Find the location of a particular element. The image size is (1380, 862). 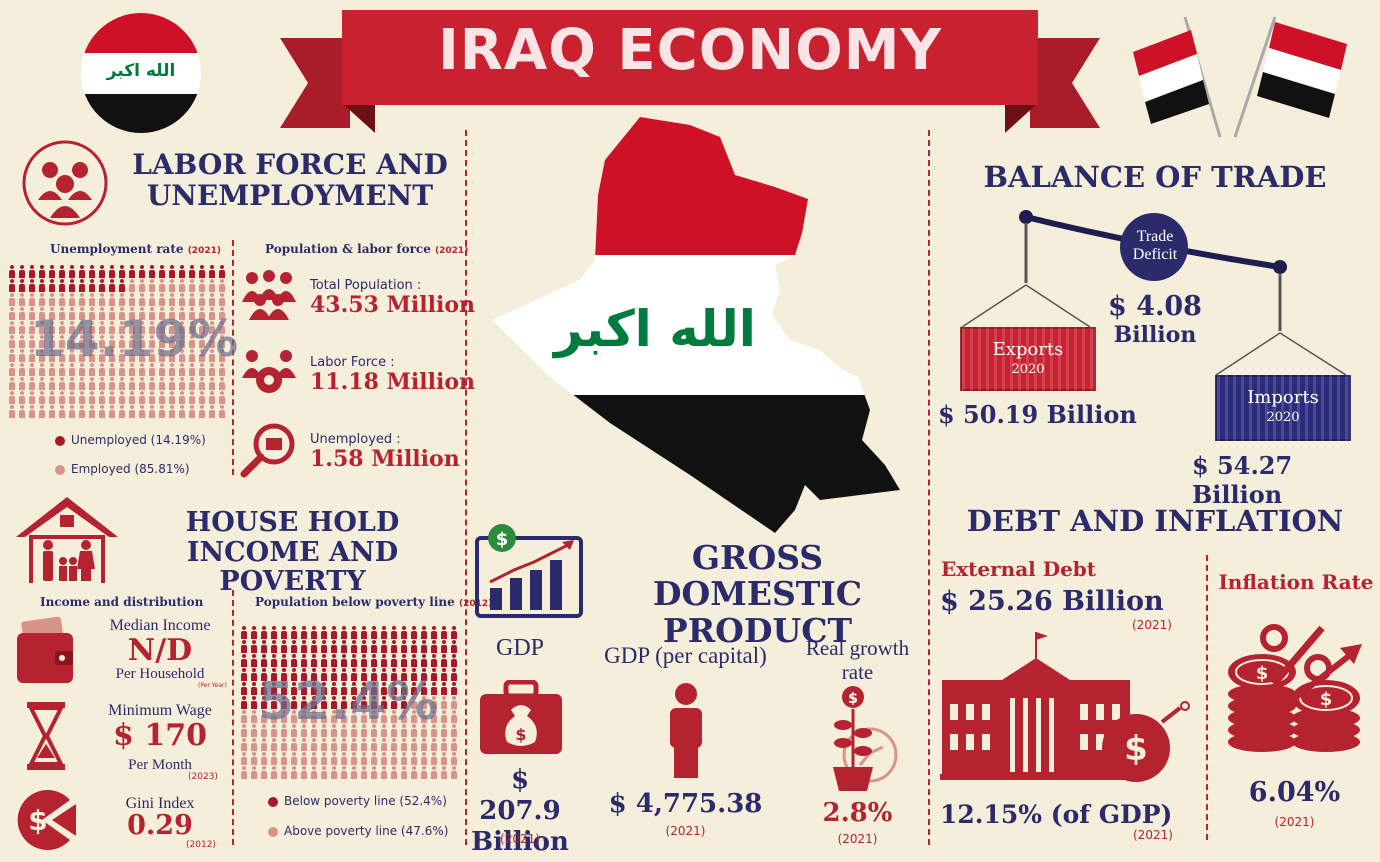

page-title: IRAQ ECONOMY is located at coordinates (690, 50).